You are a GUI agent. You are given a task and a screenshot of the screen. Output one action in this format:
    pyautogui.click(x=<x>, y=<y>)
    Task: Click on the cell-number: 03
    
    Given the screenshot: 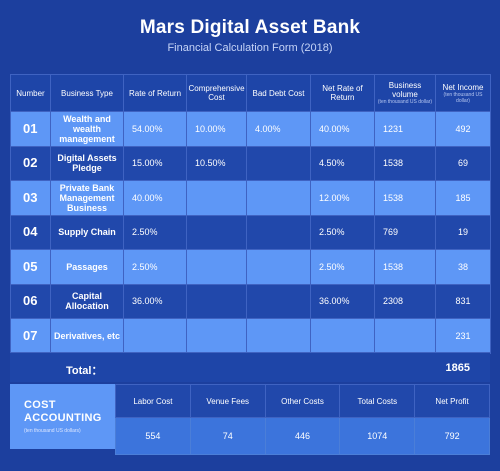 What is the action you would take?
    pyautogui.click(x=30, y=198)
    